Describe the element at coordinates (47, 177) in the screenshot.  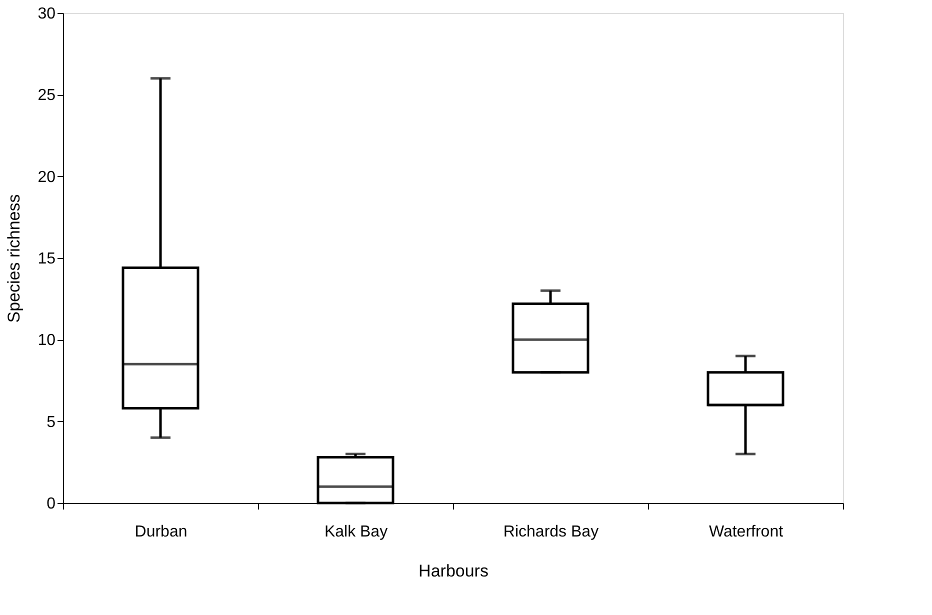
I see `y-tick-label: 20` at that location.